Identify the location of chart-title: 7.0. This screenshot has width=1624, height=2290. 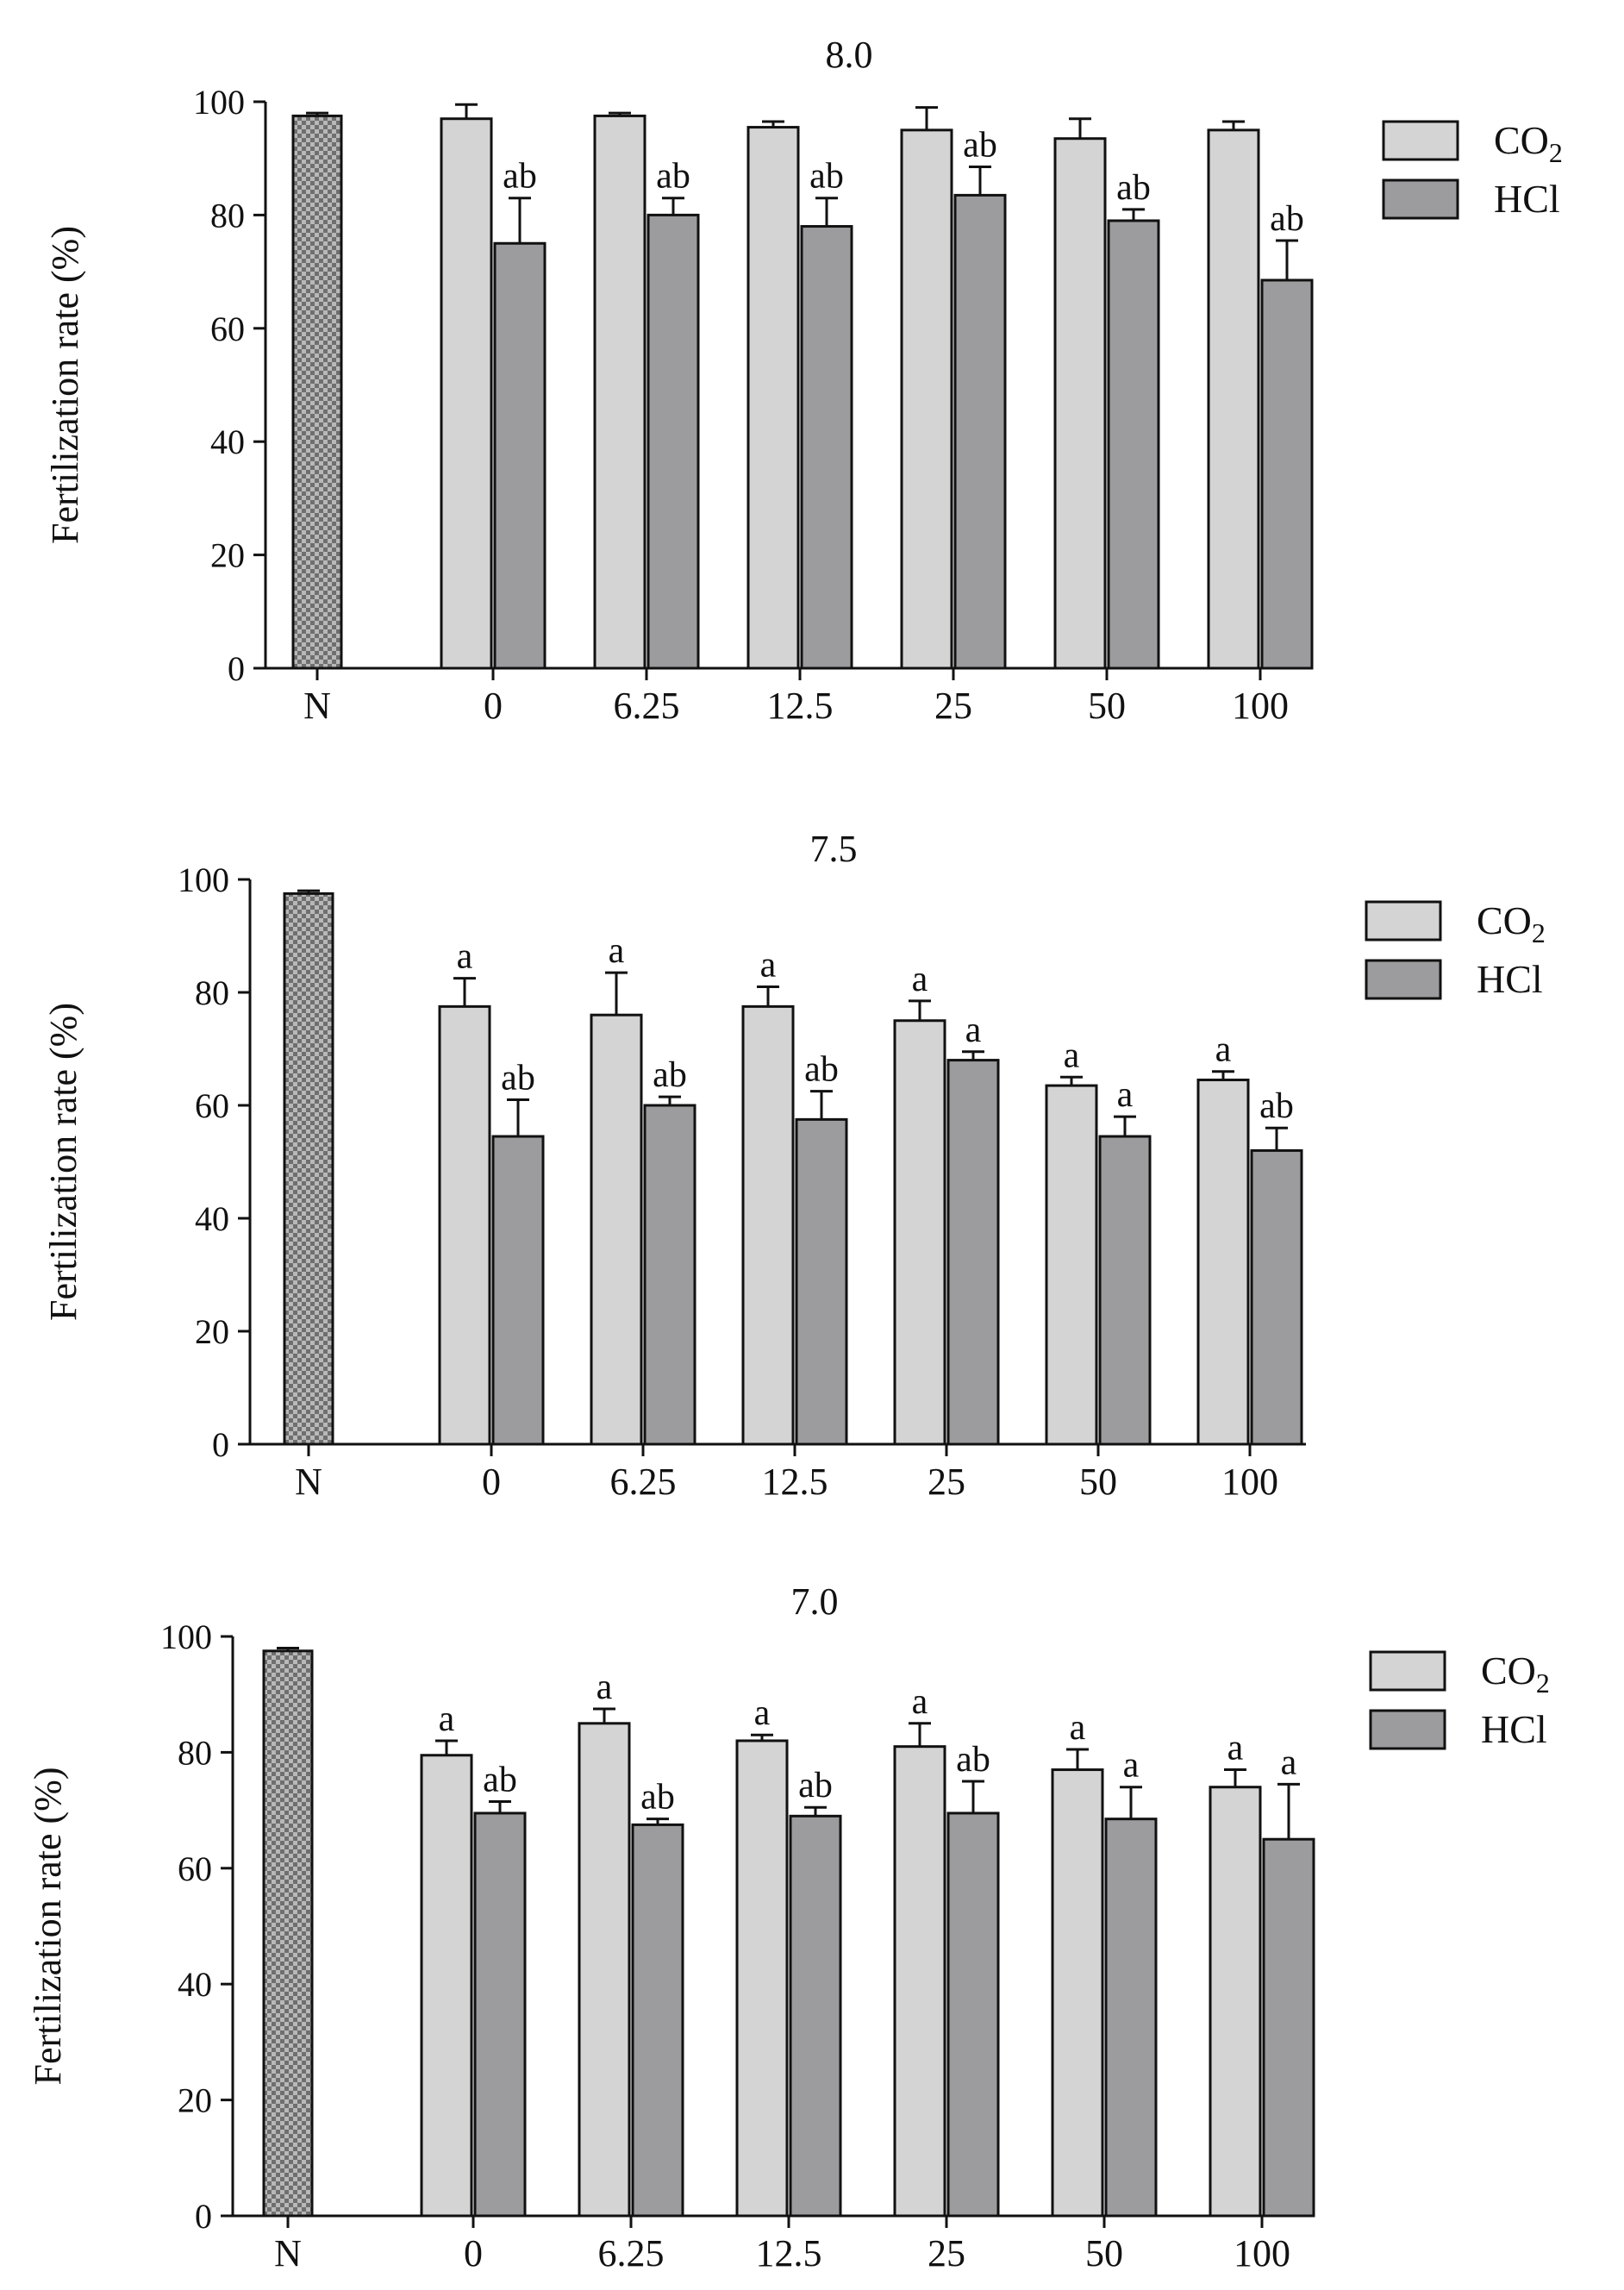
(815, 1601).